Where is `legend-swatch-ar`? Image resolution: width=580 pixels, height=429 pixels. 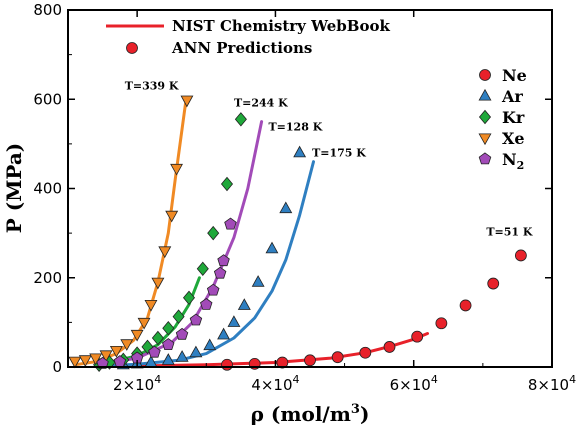 legend-swatch-ar is located at coordinates (485, 94).